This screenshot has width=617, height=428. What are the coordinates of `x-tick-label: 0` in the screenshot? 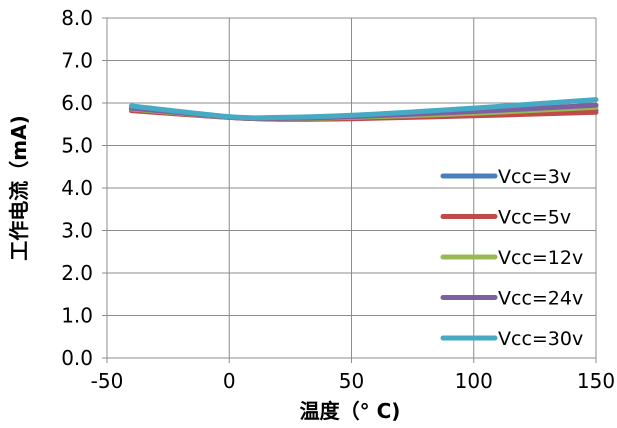 It's located at (229, 381).